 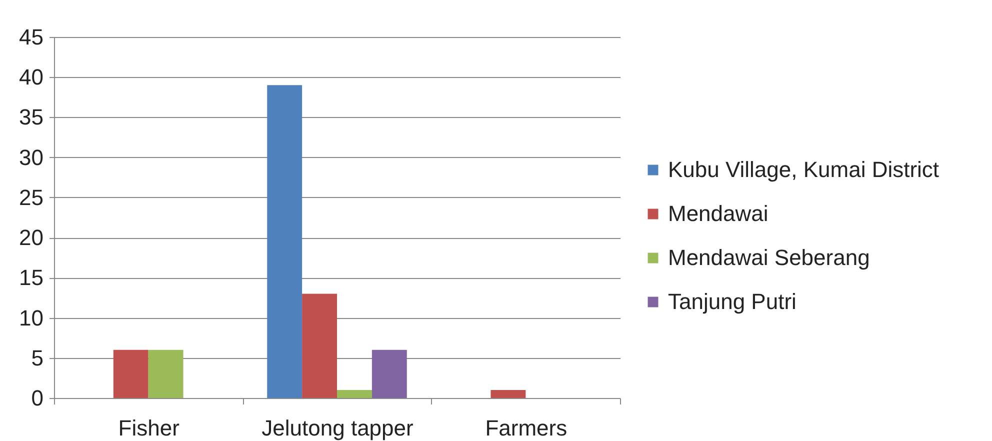 What do you see at coordinates (31, 157) in the screenshot?
I see `y-tick-label: 30` at bounding box center [31, 157].